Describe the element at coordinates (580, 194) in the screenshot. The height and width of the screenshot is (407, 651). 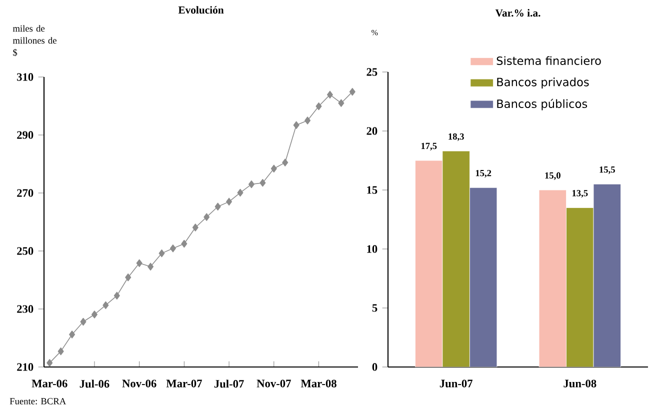
I see `data-label: 13,5` at that location.